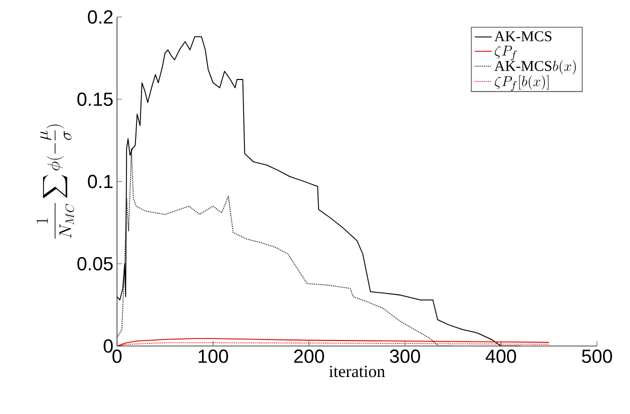  Describe the element at coordinates (213, 356) in the screenshot. I see `x-tick-label: 100` at that location.